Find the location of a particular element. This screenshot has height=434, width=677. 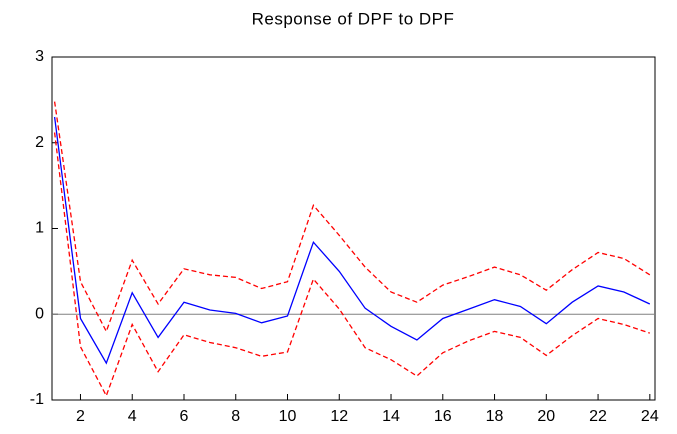

x-tick-label: 14 is located at coordinates (391, 416).